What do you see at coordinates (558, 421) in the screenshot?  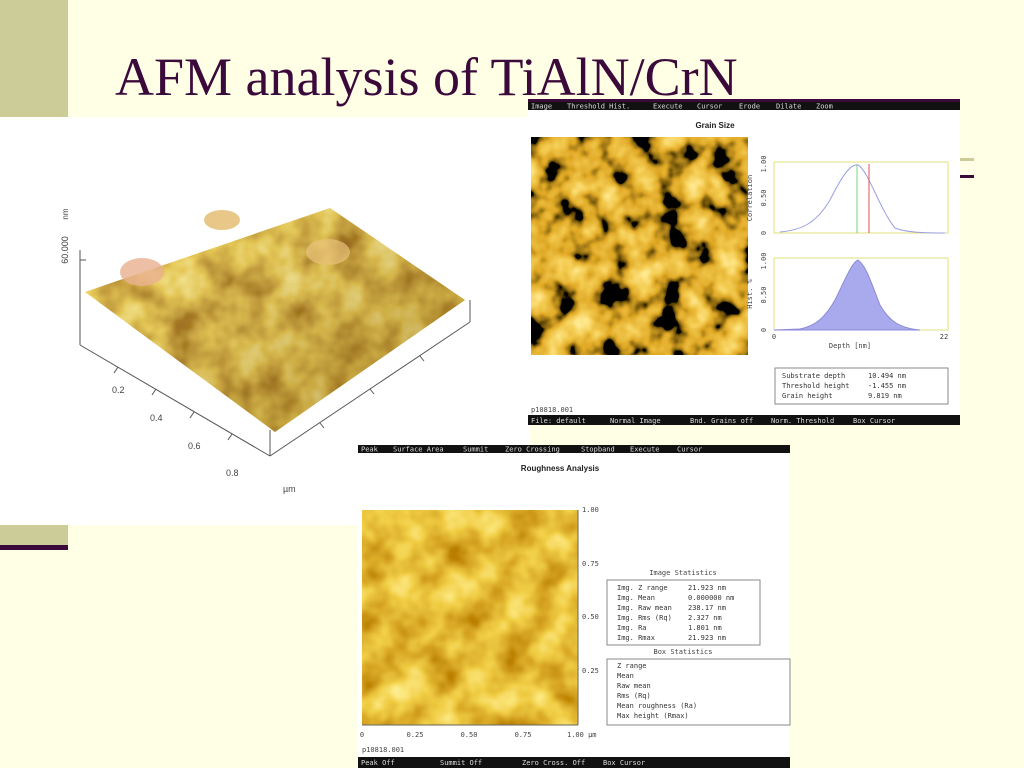 I see `status-item: File: default` at bounding box center [558, 421].